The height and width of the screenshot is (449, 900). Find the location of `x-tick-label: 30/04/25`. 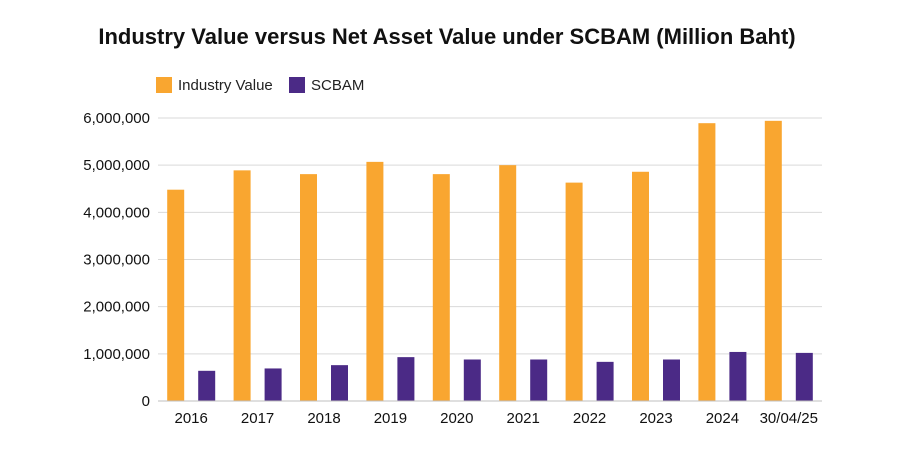

x-tick-label: 30/04/25 is located at coordinates (789, 418).